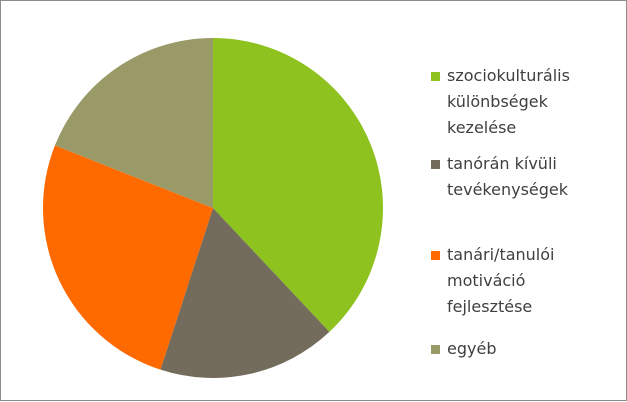 The image size is (627, 402). What do you see at coordinates (508, 101) in the screenshot?
I see `legend-label: szociokulturális különbségek kezelése` at bounding box center [508, 101].